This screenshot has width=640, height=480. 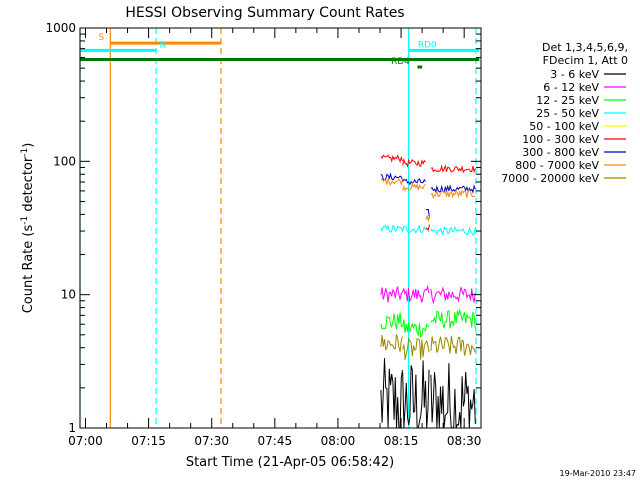 What do you see at coordinates (148, 441) in the screenshot?
I see `x-tick-label-1: 07:15` at bounding box center [148, 441].